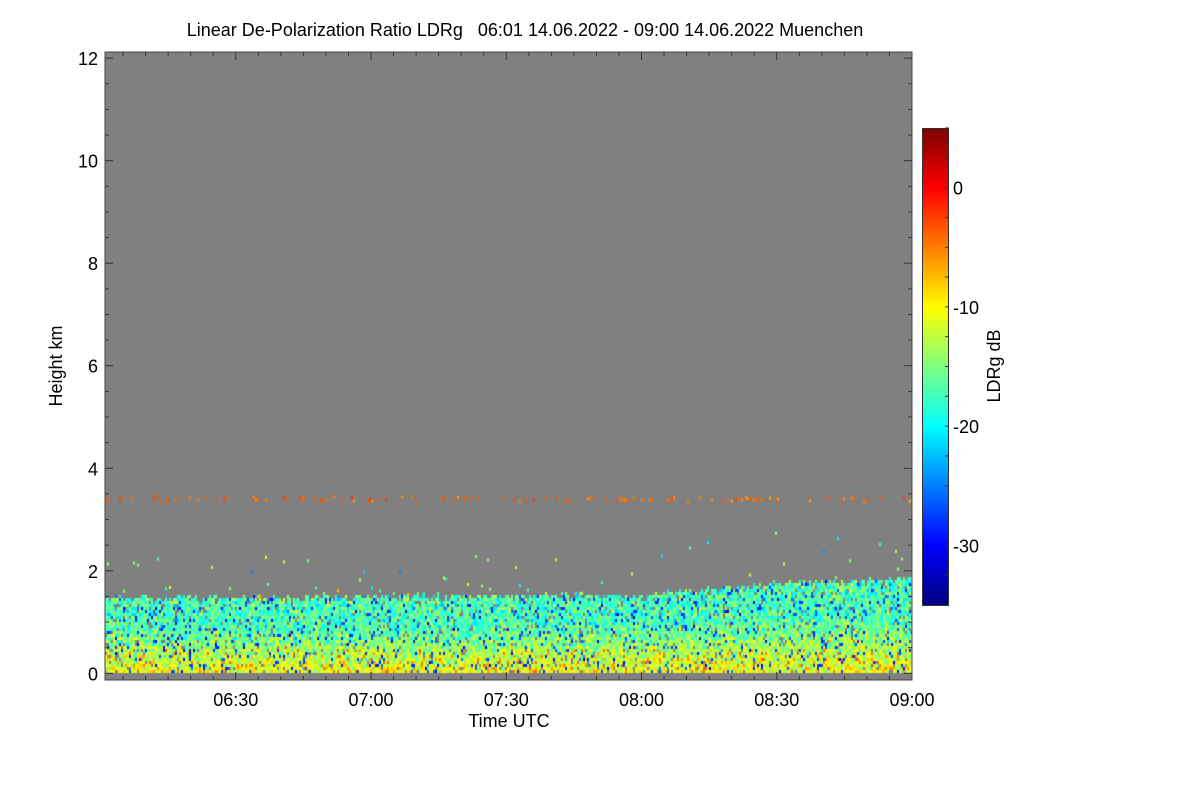 Image resolution: width=1200 pixels, height=800 pixels. What do you see at coordinates (370, 700) in the screenshot?
I see `x-tick-label: 07:00` at bounding box center [370, 700].